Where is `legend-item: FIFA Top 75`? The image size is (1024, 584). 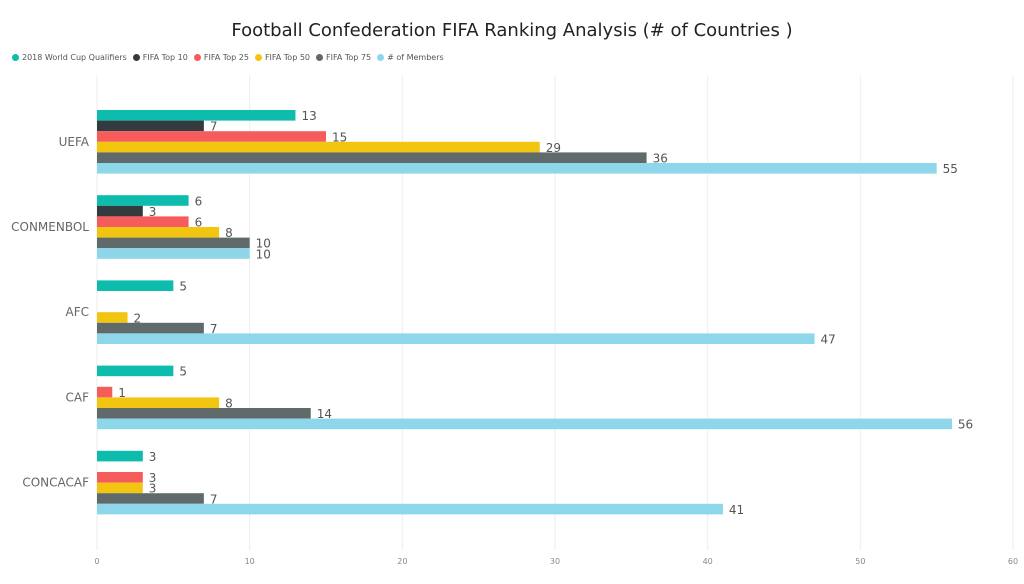
legend-item: FIFA Top 75 is located at coordinates (343, 57).